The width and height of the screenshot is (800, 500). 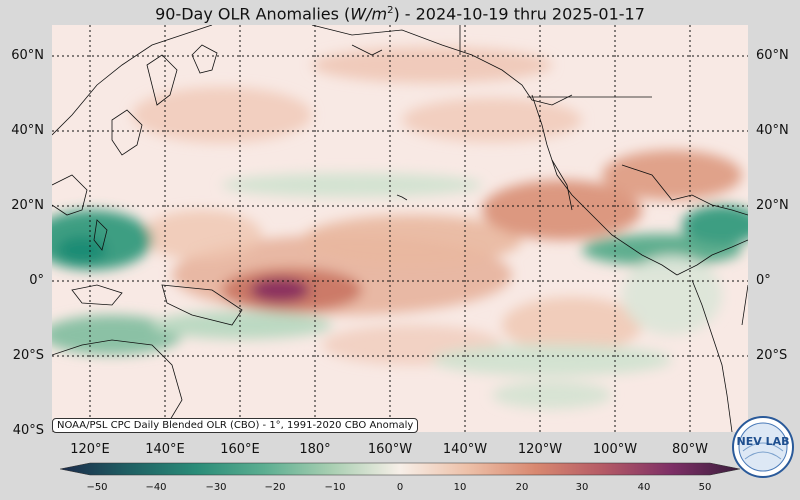 I want to click on colorbar-tick: 40, so click(x=644, y=487).